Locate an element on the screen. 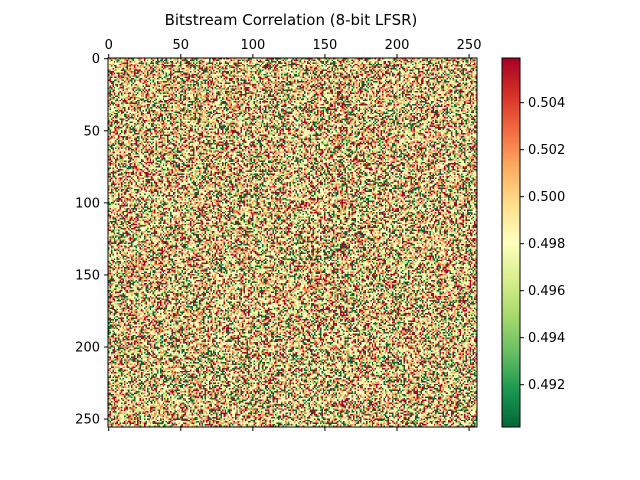 The width and height of the screenshot is (640, 480). y-axis-left: 0 50 100 150 200 250 is located at coordinates (91, 240).